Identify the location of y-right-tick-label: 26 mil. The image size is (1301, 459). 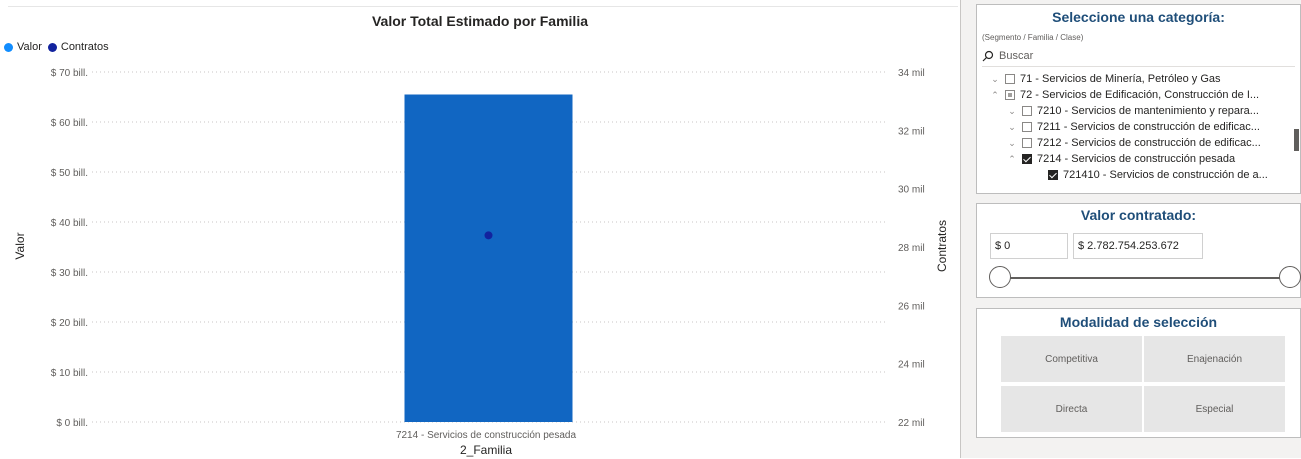
(911, 306).